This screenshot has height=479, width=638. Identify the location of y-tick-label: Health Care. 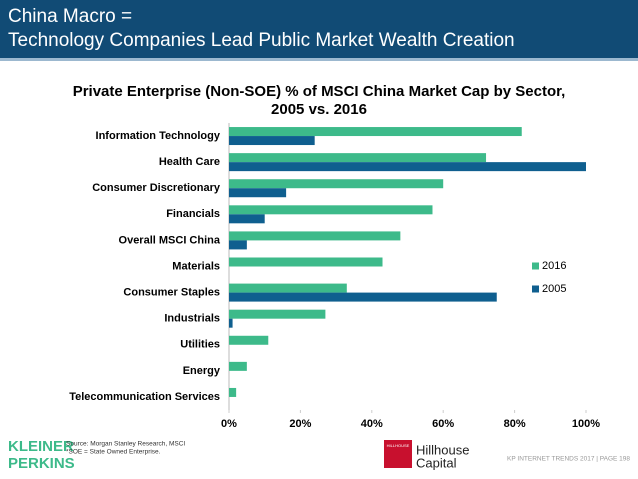
(189, 162).